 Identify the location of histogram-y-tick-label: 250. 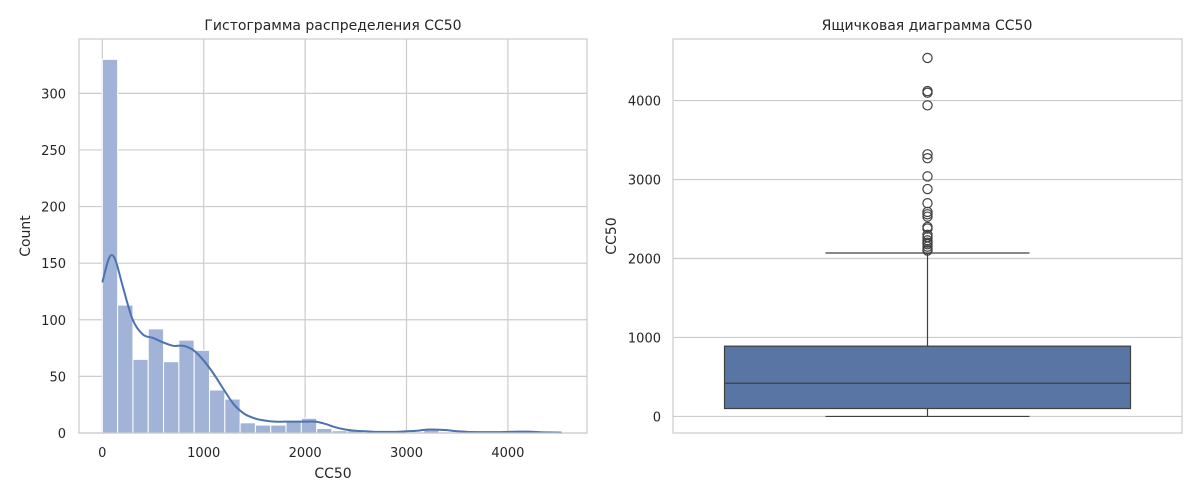
(53, 151).